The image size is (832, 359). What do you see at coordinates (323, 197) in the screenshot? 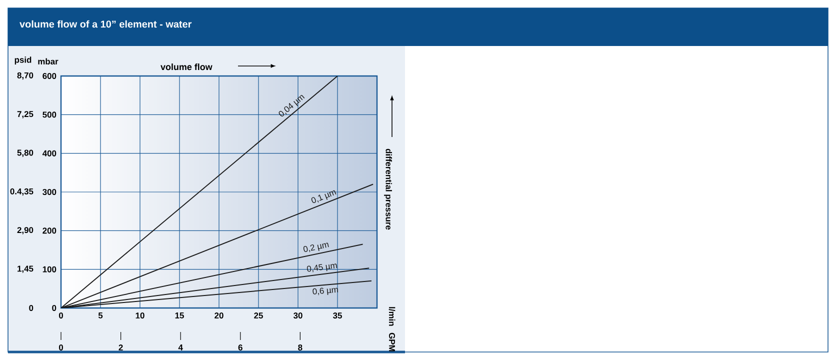
I see `text: 0,1 µm` at bounding box center [323, 197].